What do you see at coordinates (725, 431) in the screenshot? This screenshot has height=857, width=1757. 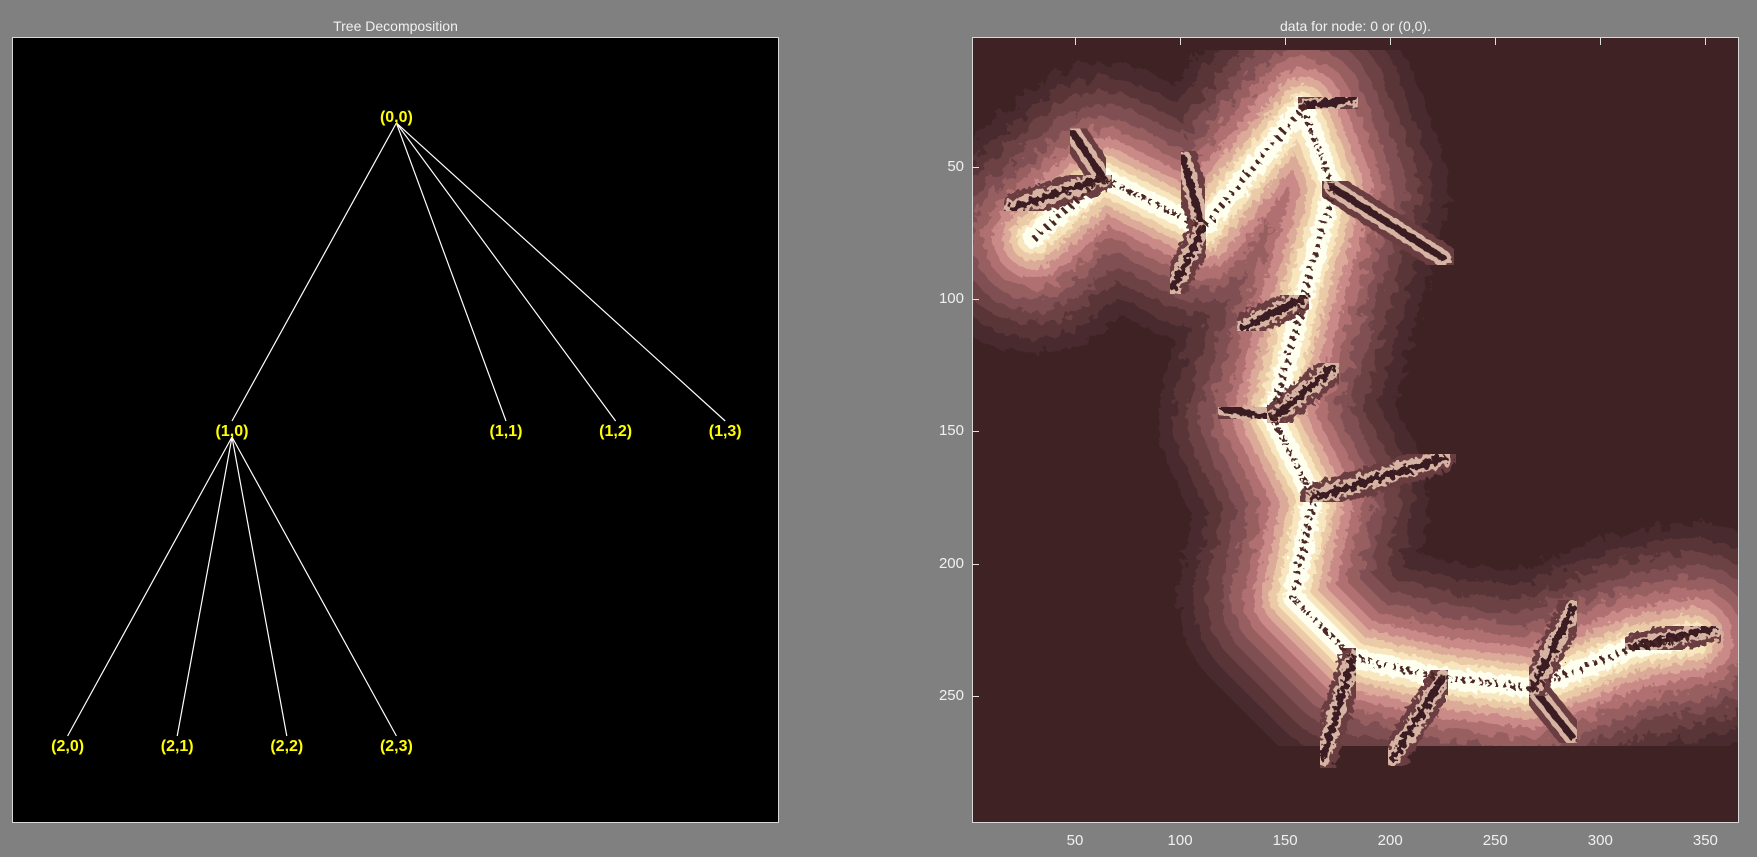 I see `tree-node-n13: (1,3)` at bounding box center [725, 431].